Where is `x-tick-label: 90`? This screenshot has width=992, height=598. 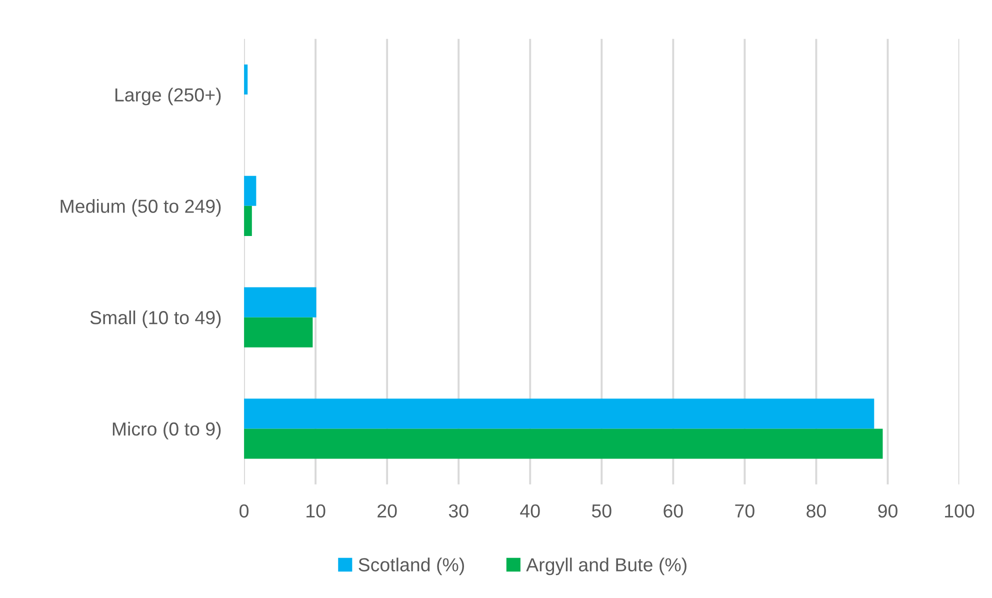
x-tick-label: 90 is located at coordinates (888, 511).